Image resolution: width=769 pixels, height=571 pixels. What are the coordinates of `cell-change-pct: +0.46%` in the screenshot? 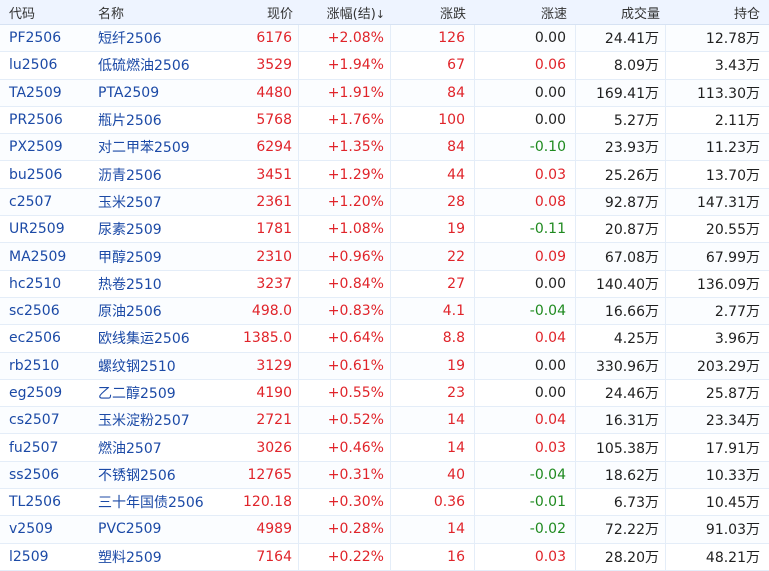 It's located at (345, 447).